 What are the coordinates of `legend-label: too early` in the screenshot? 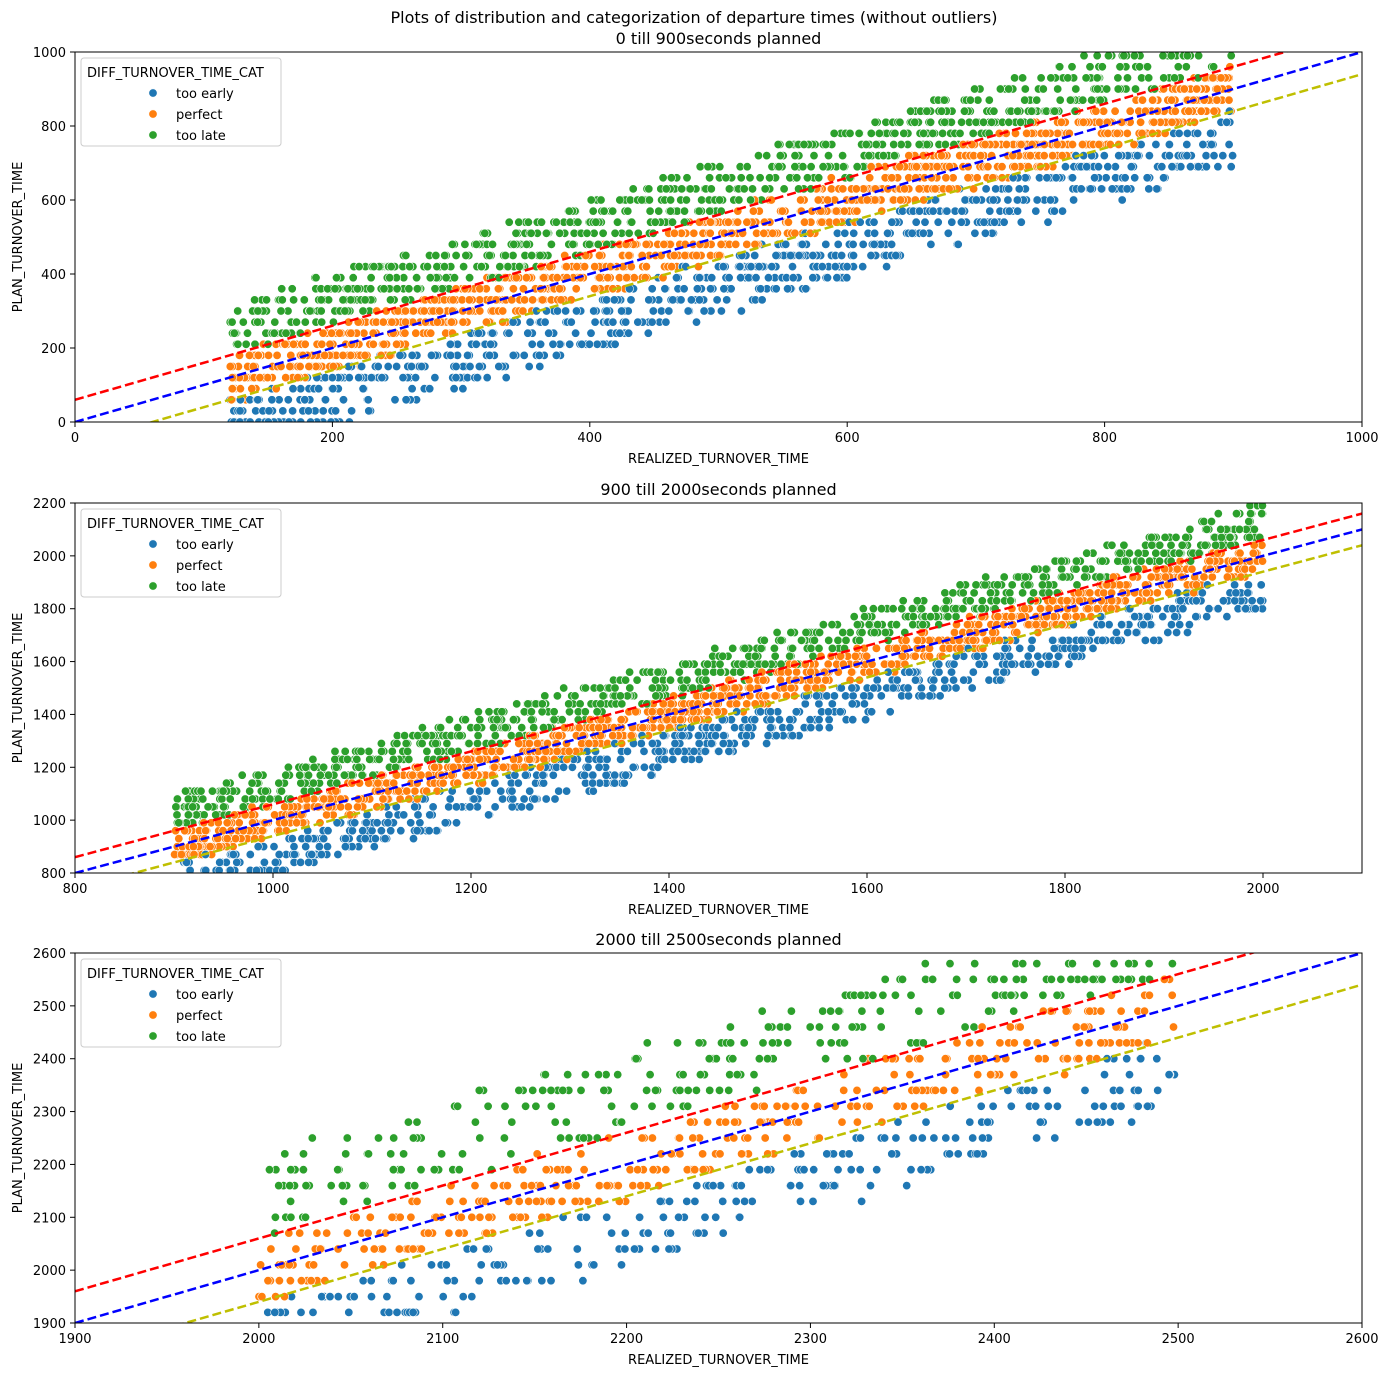 It's located at (205, 94).